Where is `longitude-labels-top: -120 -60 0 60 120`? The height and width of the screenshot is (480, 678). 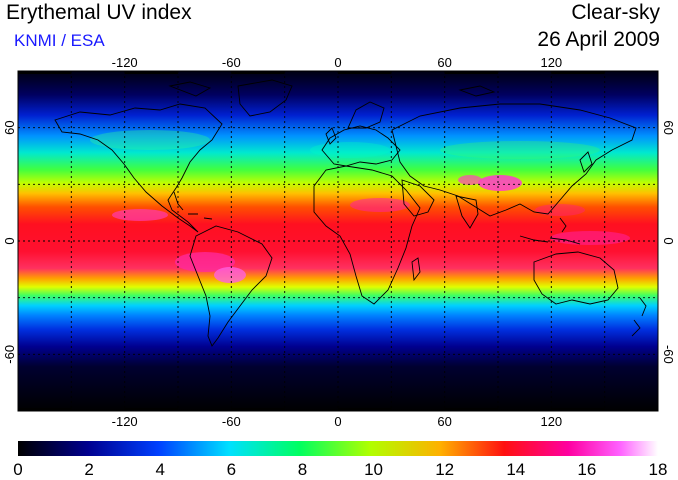
longitude-labels-top: -120 -60 0 60 120 is located at coordinates (337, 62).